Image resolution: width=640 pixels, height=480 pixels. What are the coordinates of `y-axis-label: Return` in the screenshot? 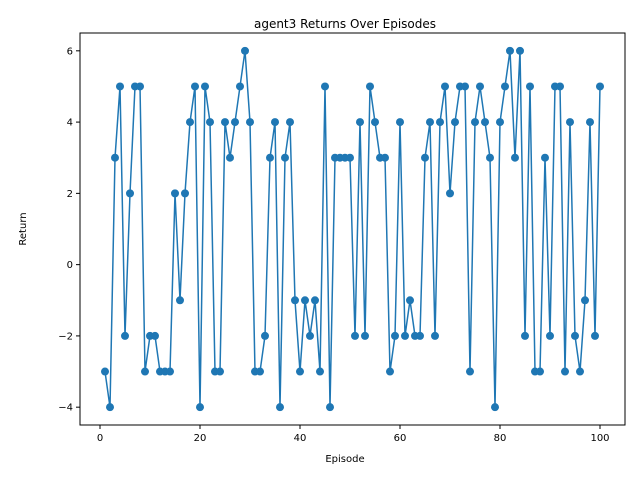 It's located at (23, 228).